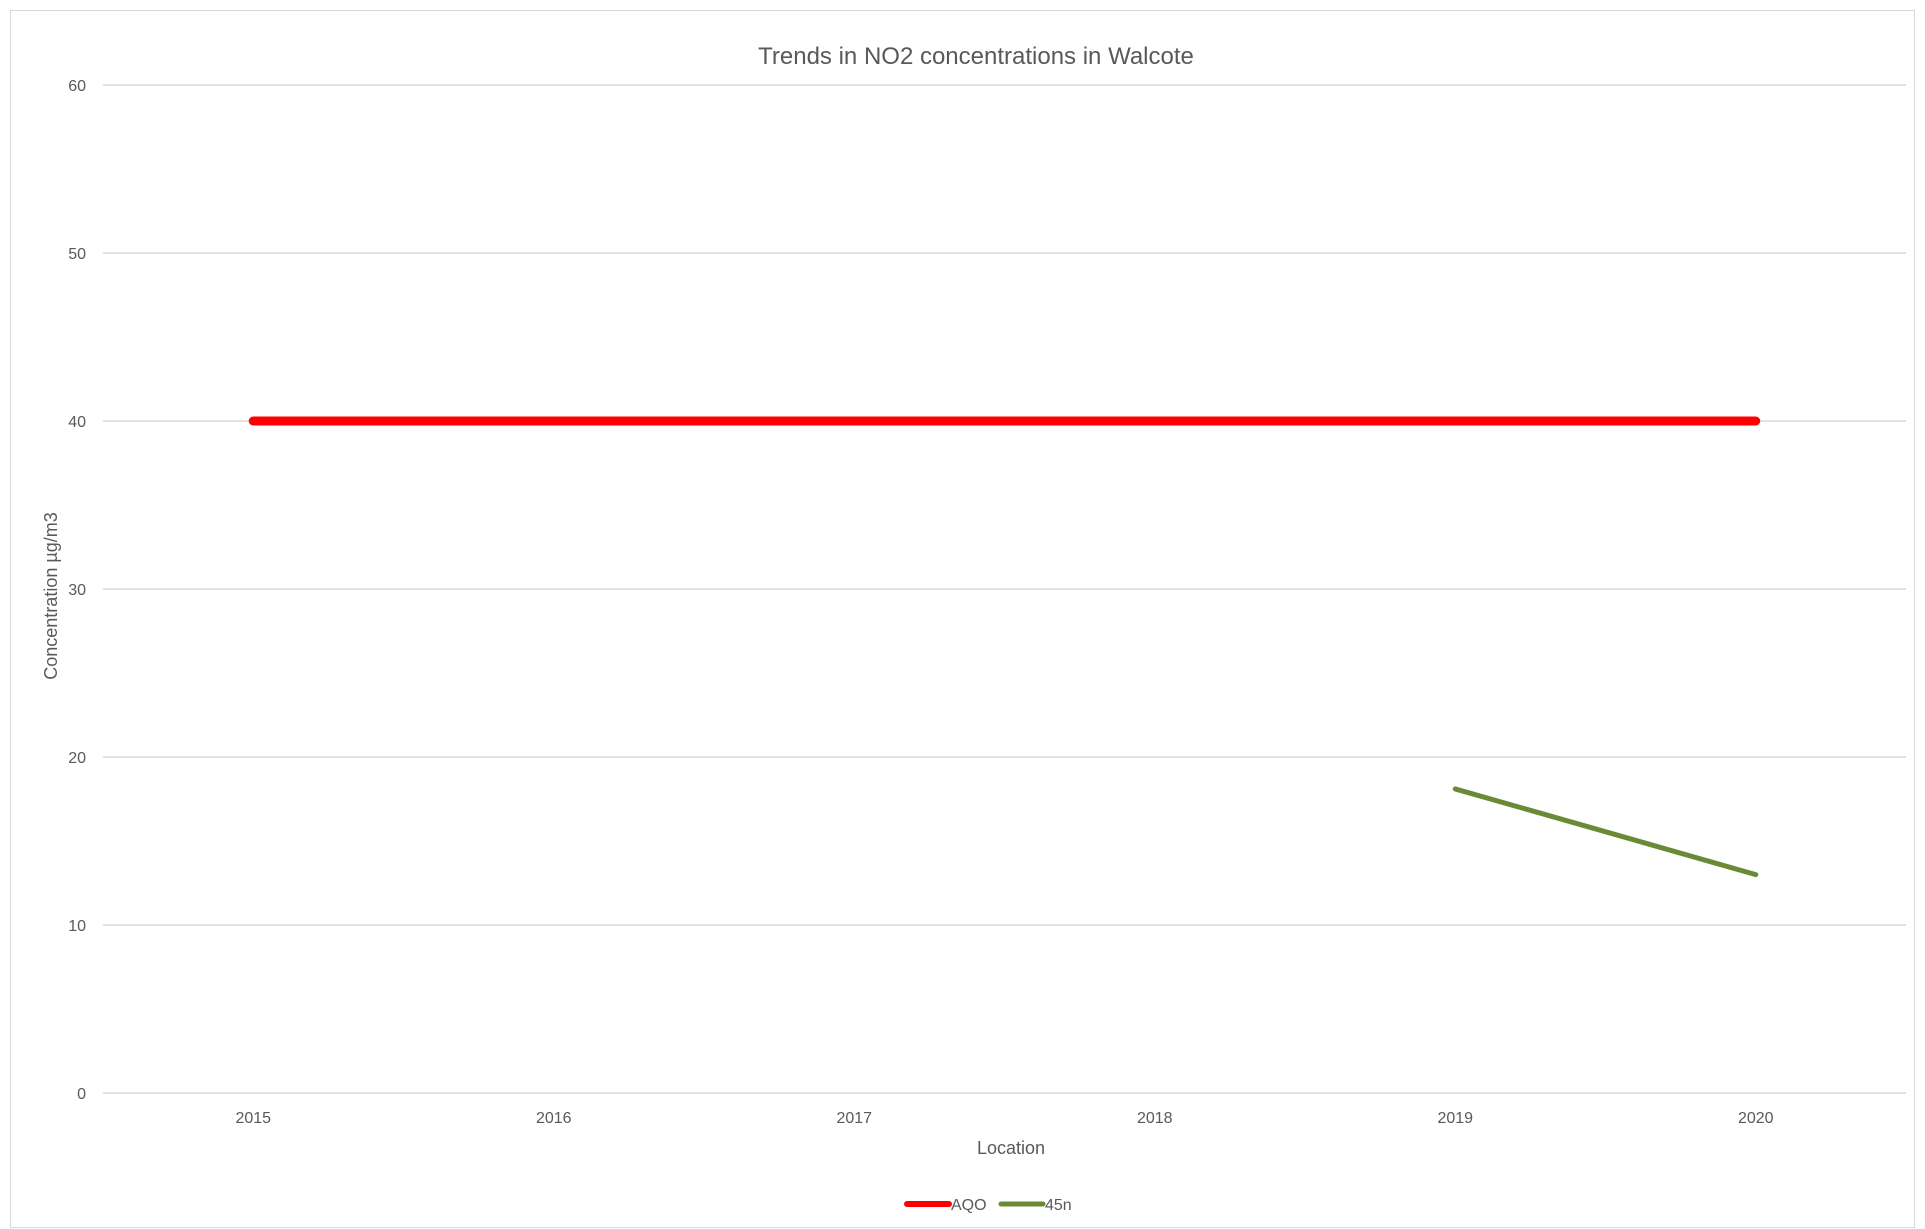 The height and width of the screenshot is (1229, 1925). I want to click on x-tick-label: 2018, so click(1155, 1118).